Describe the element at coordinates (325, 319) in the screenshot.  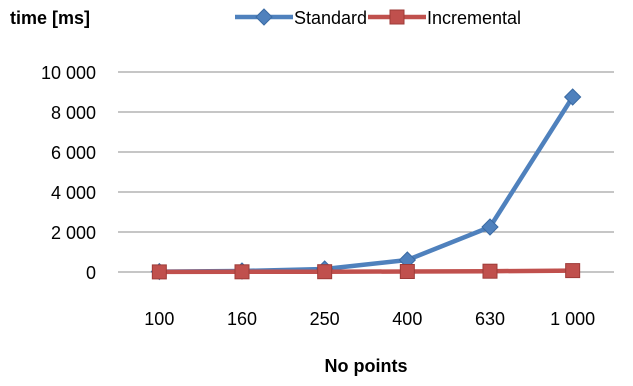
I see `x-tick-label: 250` at that location.